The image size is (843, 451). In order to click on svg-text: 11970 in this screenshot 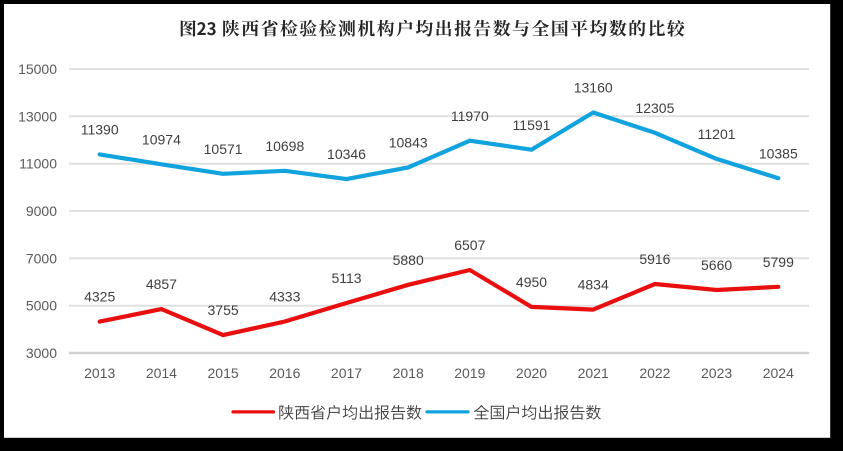, I will do `click(470, 116)`.